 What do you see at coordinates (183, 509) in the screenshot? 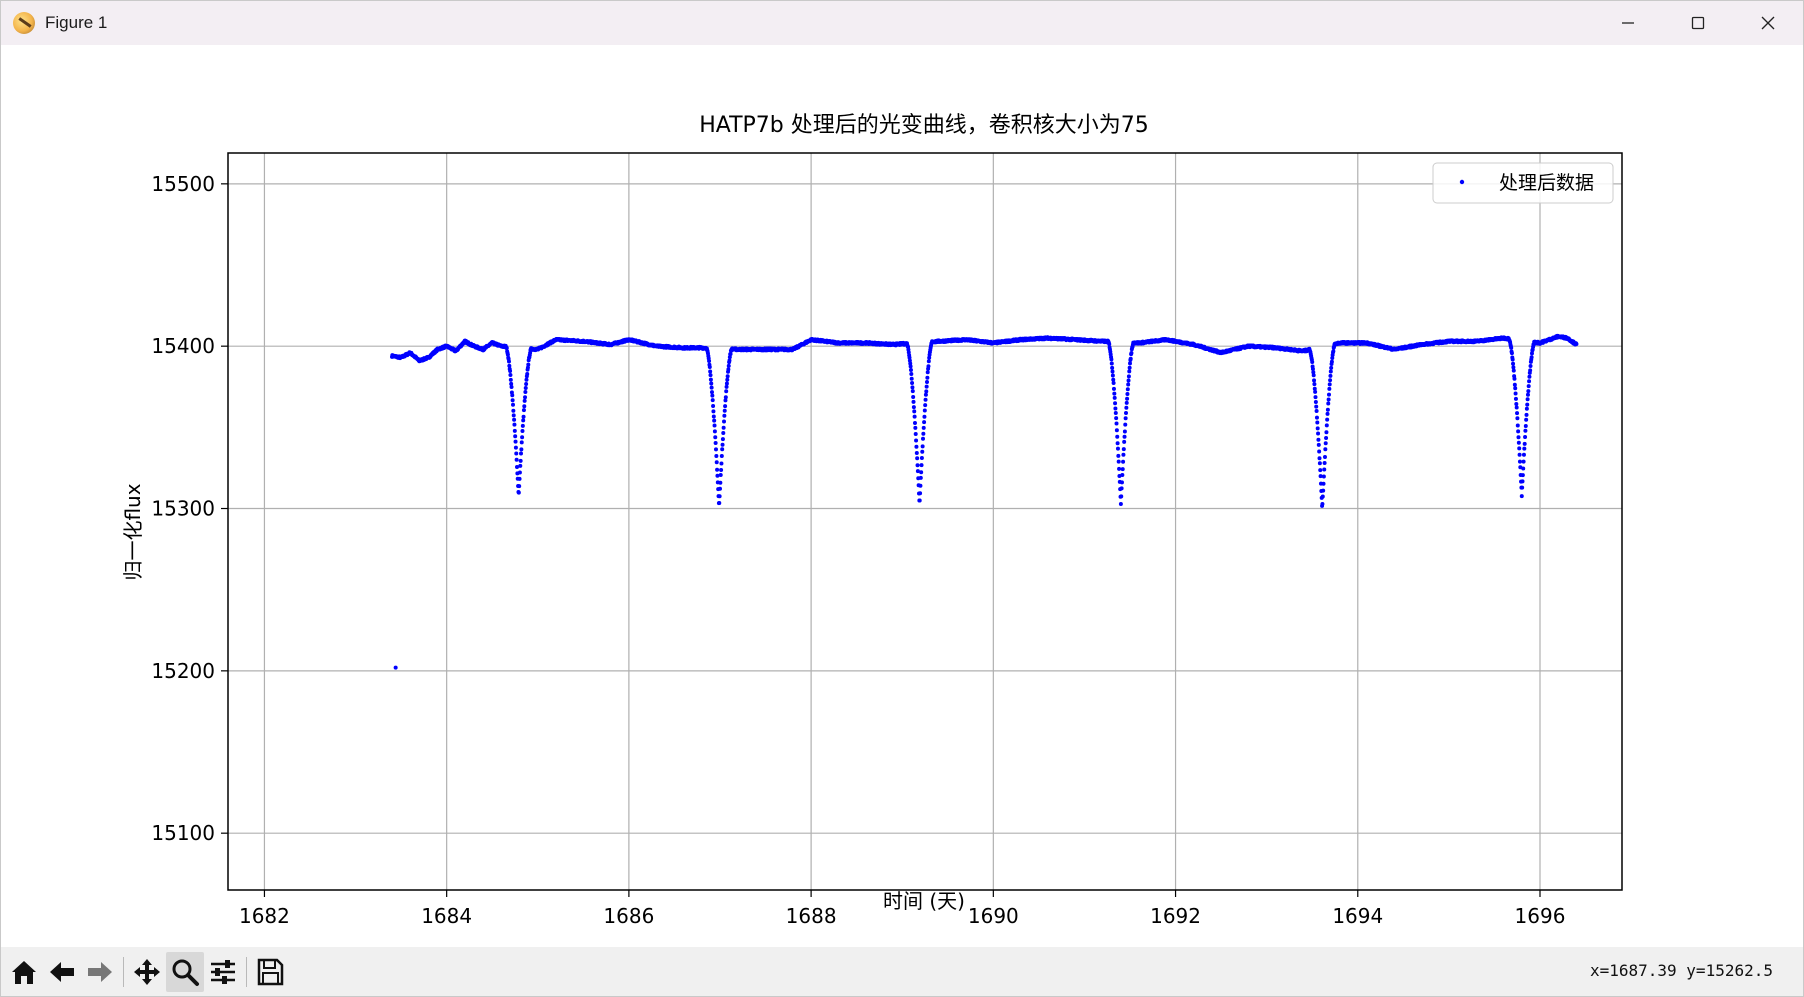
I see `y-tick-label: 15300` at bounding box center [183, 509].